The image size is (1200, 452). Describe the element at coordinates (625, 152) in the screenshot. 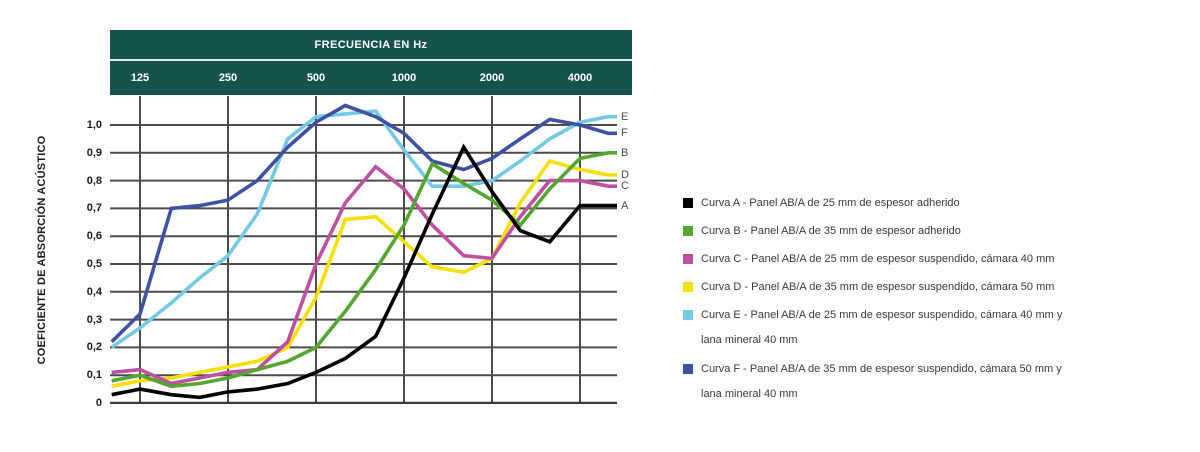

I see `curve-end-label-B: B` at that location.